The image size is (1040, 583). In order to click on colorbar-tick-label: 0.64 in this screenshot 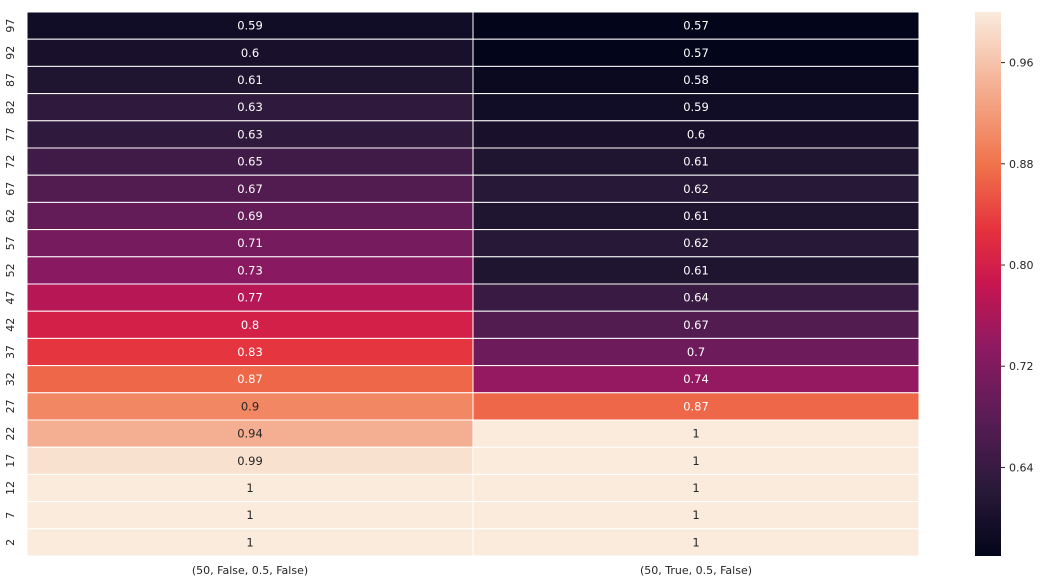, I will do `click(1021, 467)`.